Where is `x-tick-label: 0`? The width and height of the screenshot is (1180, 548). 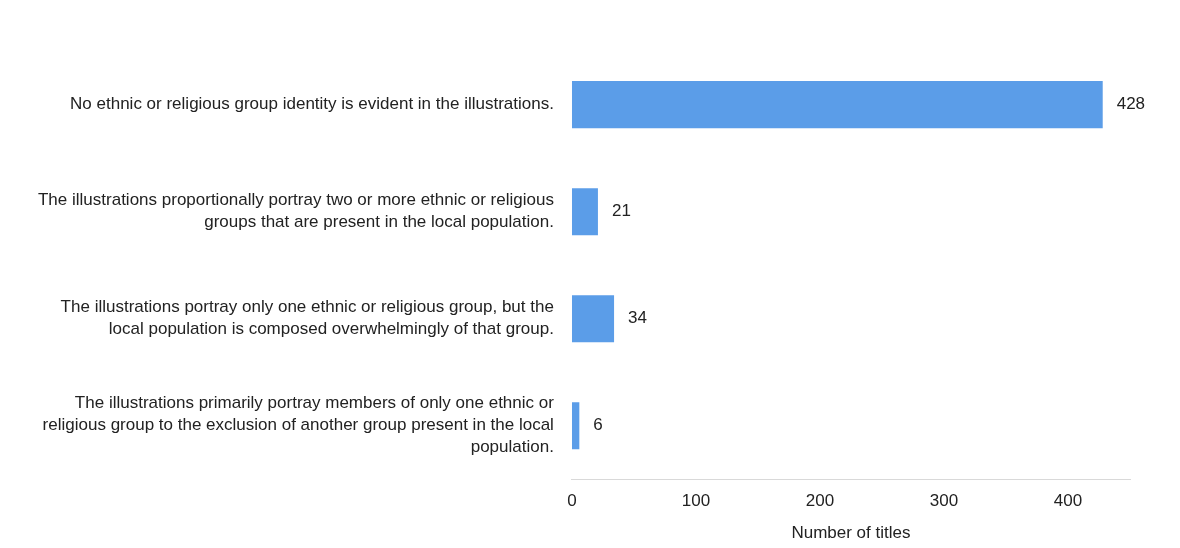
x-tick-label: 0 is located at coordinates (572, 501).